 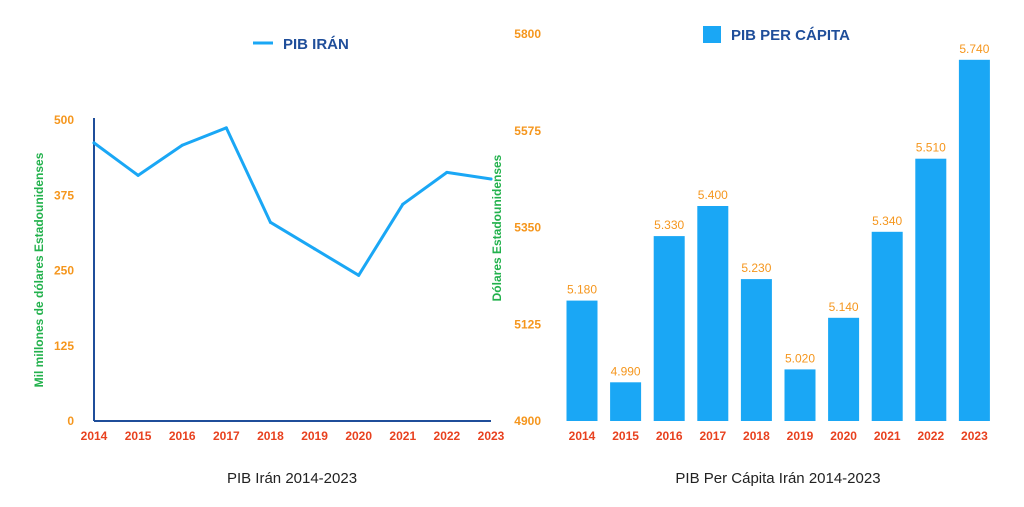 I want to click on bar-value-label: 5.510, so click(x=931, y=148).